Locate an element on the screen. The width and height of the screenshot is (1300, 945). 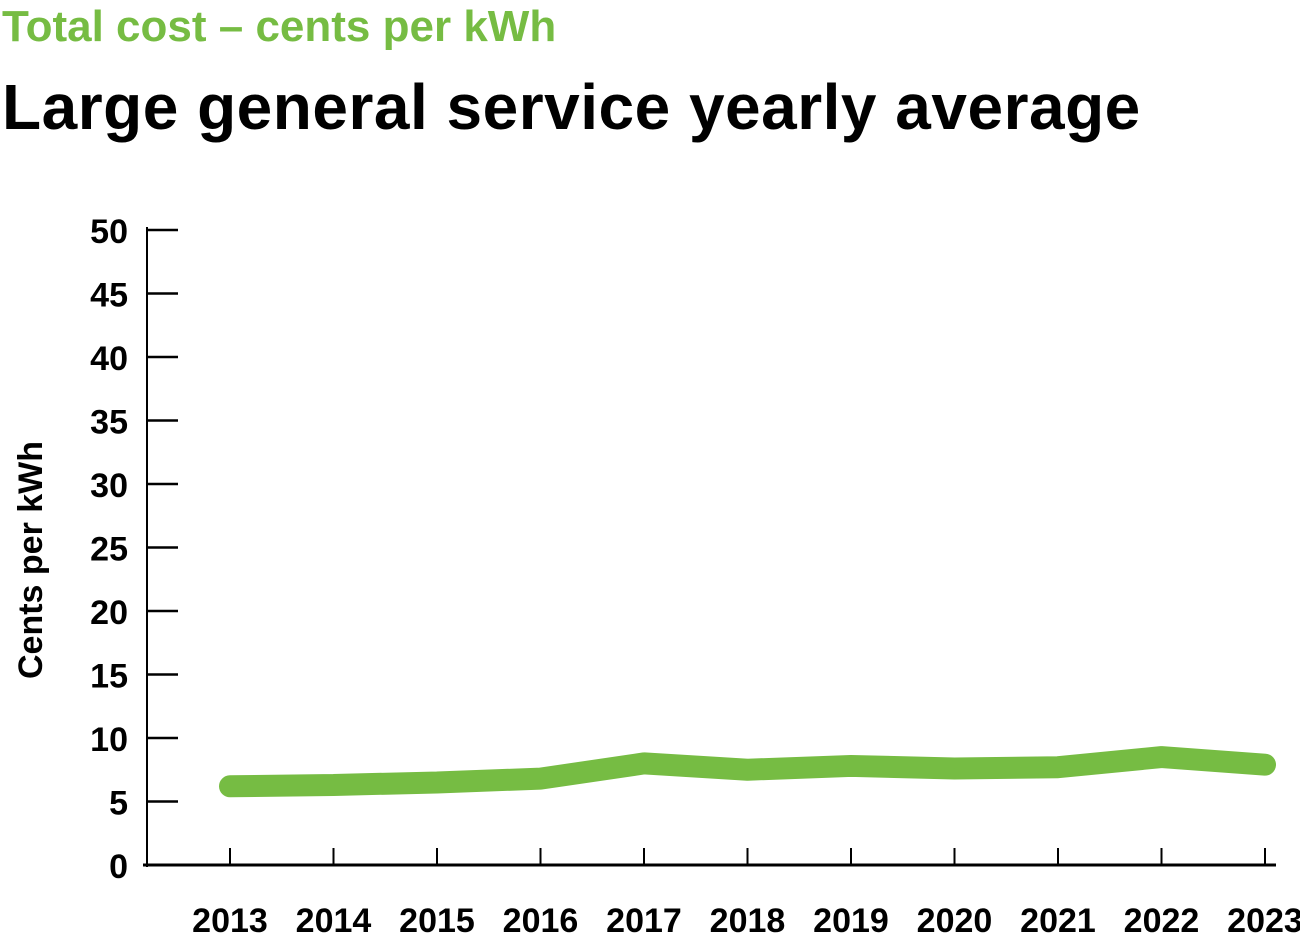
y-tick-label: 15 is located at coordinates (109, 677).